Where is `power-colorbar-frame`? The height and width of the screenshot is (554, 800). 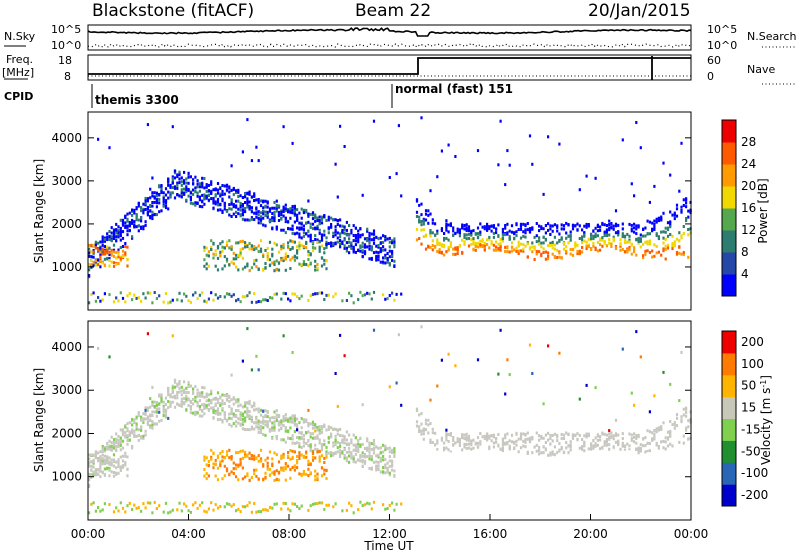
power-colorbar-frame is located at coordinates (729, 208).